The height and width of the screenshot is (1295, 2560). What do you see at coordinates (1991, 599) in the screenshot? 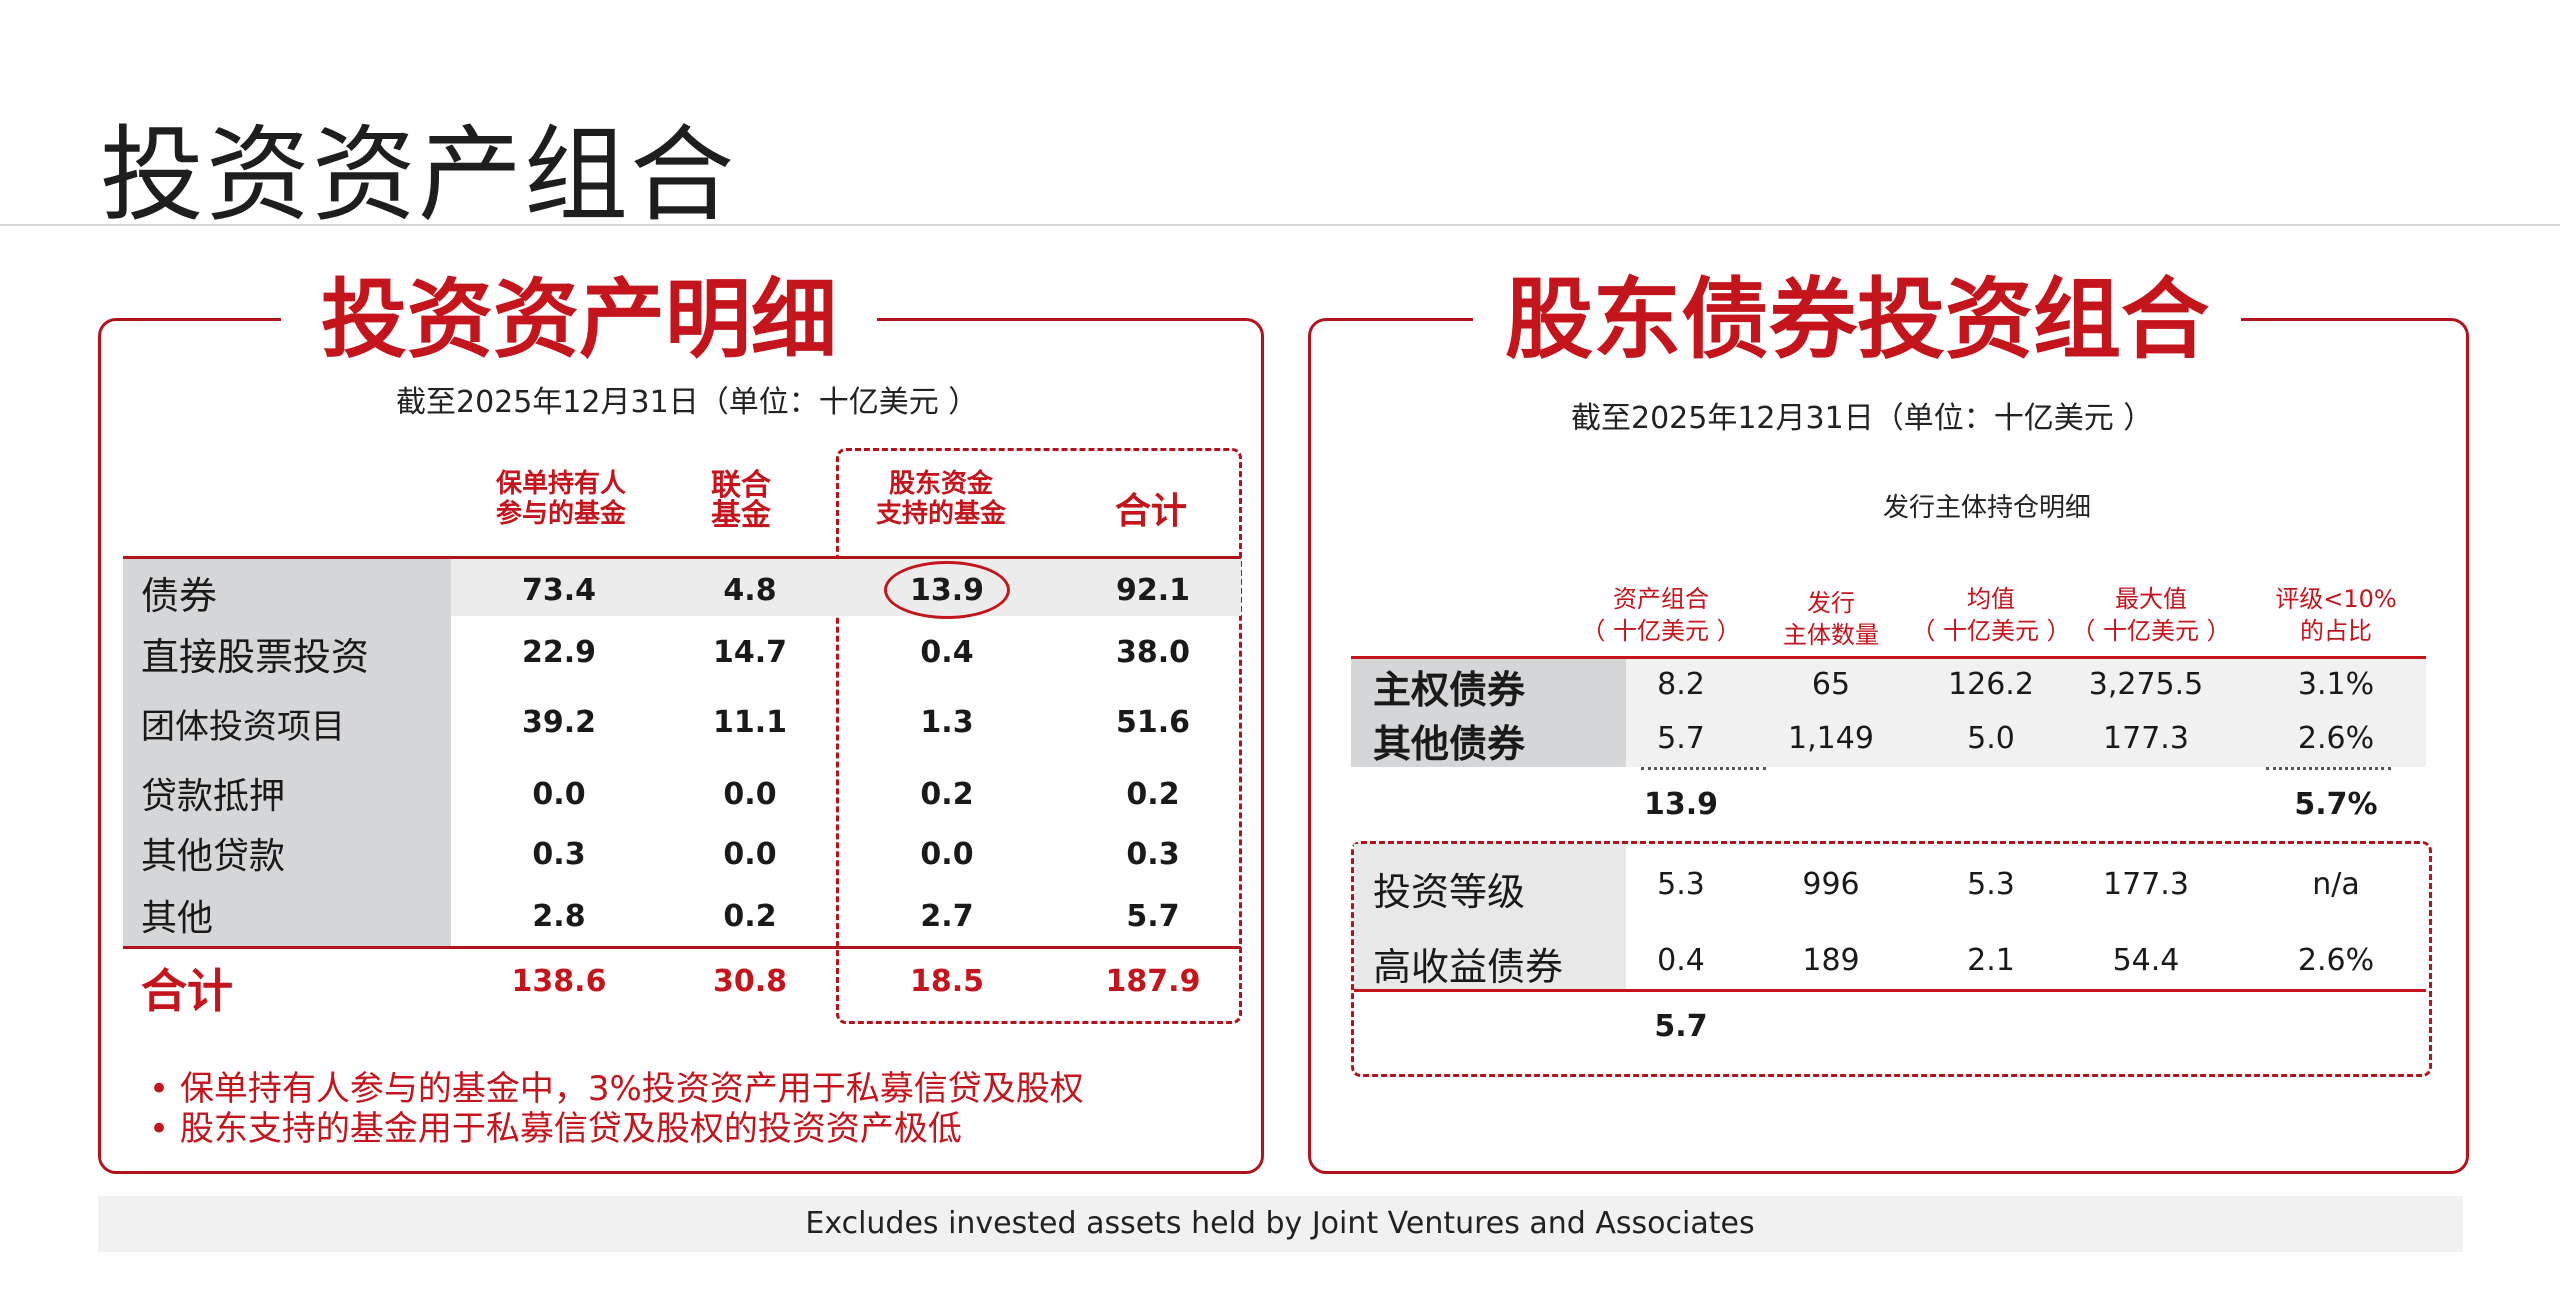
I see `header-line: 均值` at bounding box center [1991, 599].